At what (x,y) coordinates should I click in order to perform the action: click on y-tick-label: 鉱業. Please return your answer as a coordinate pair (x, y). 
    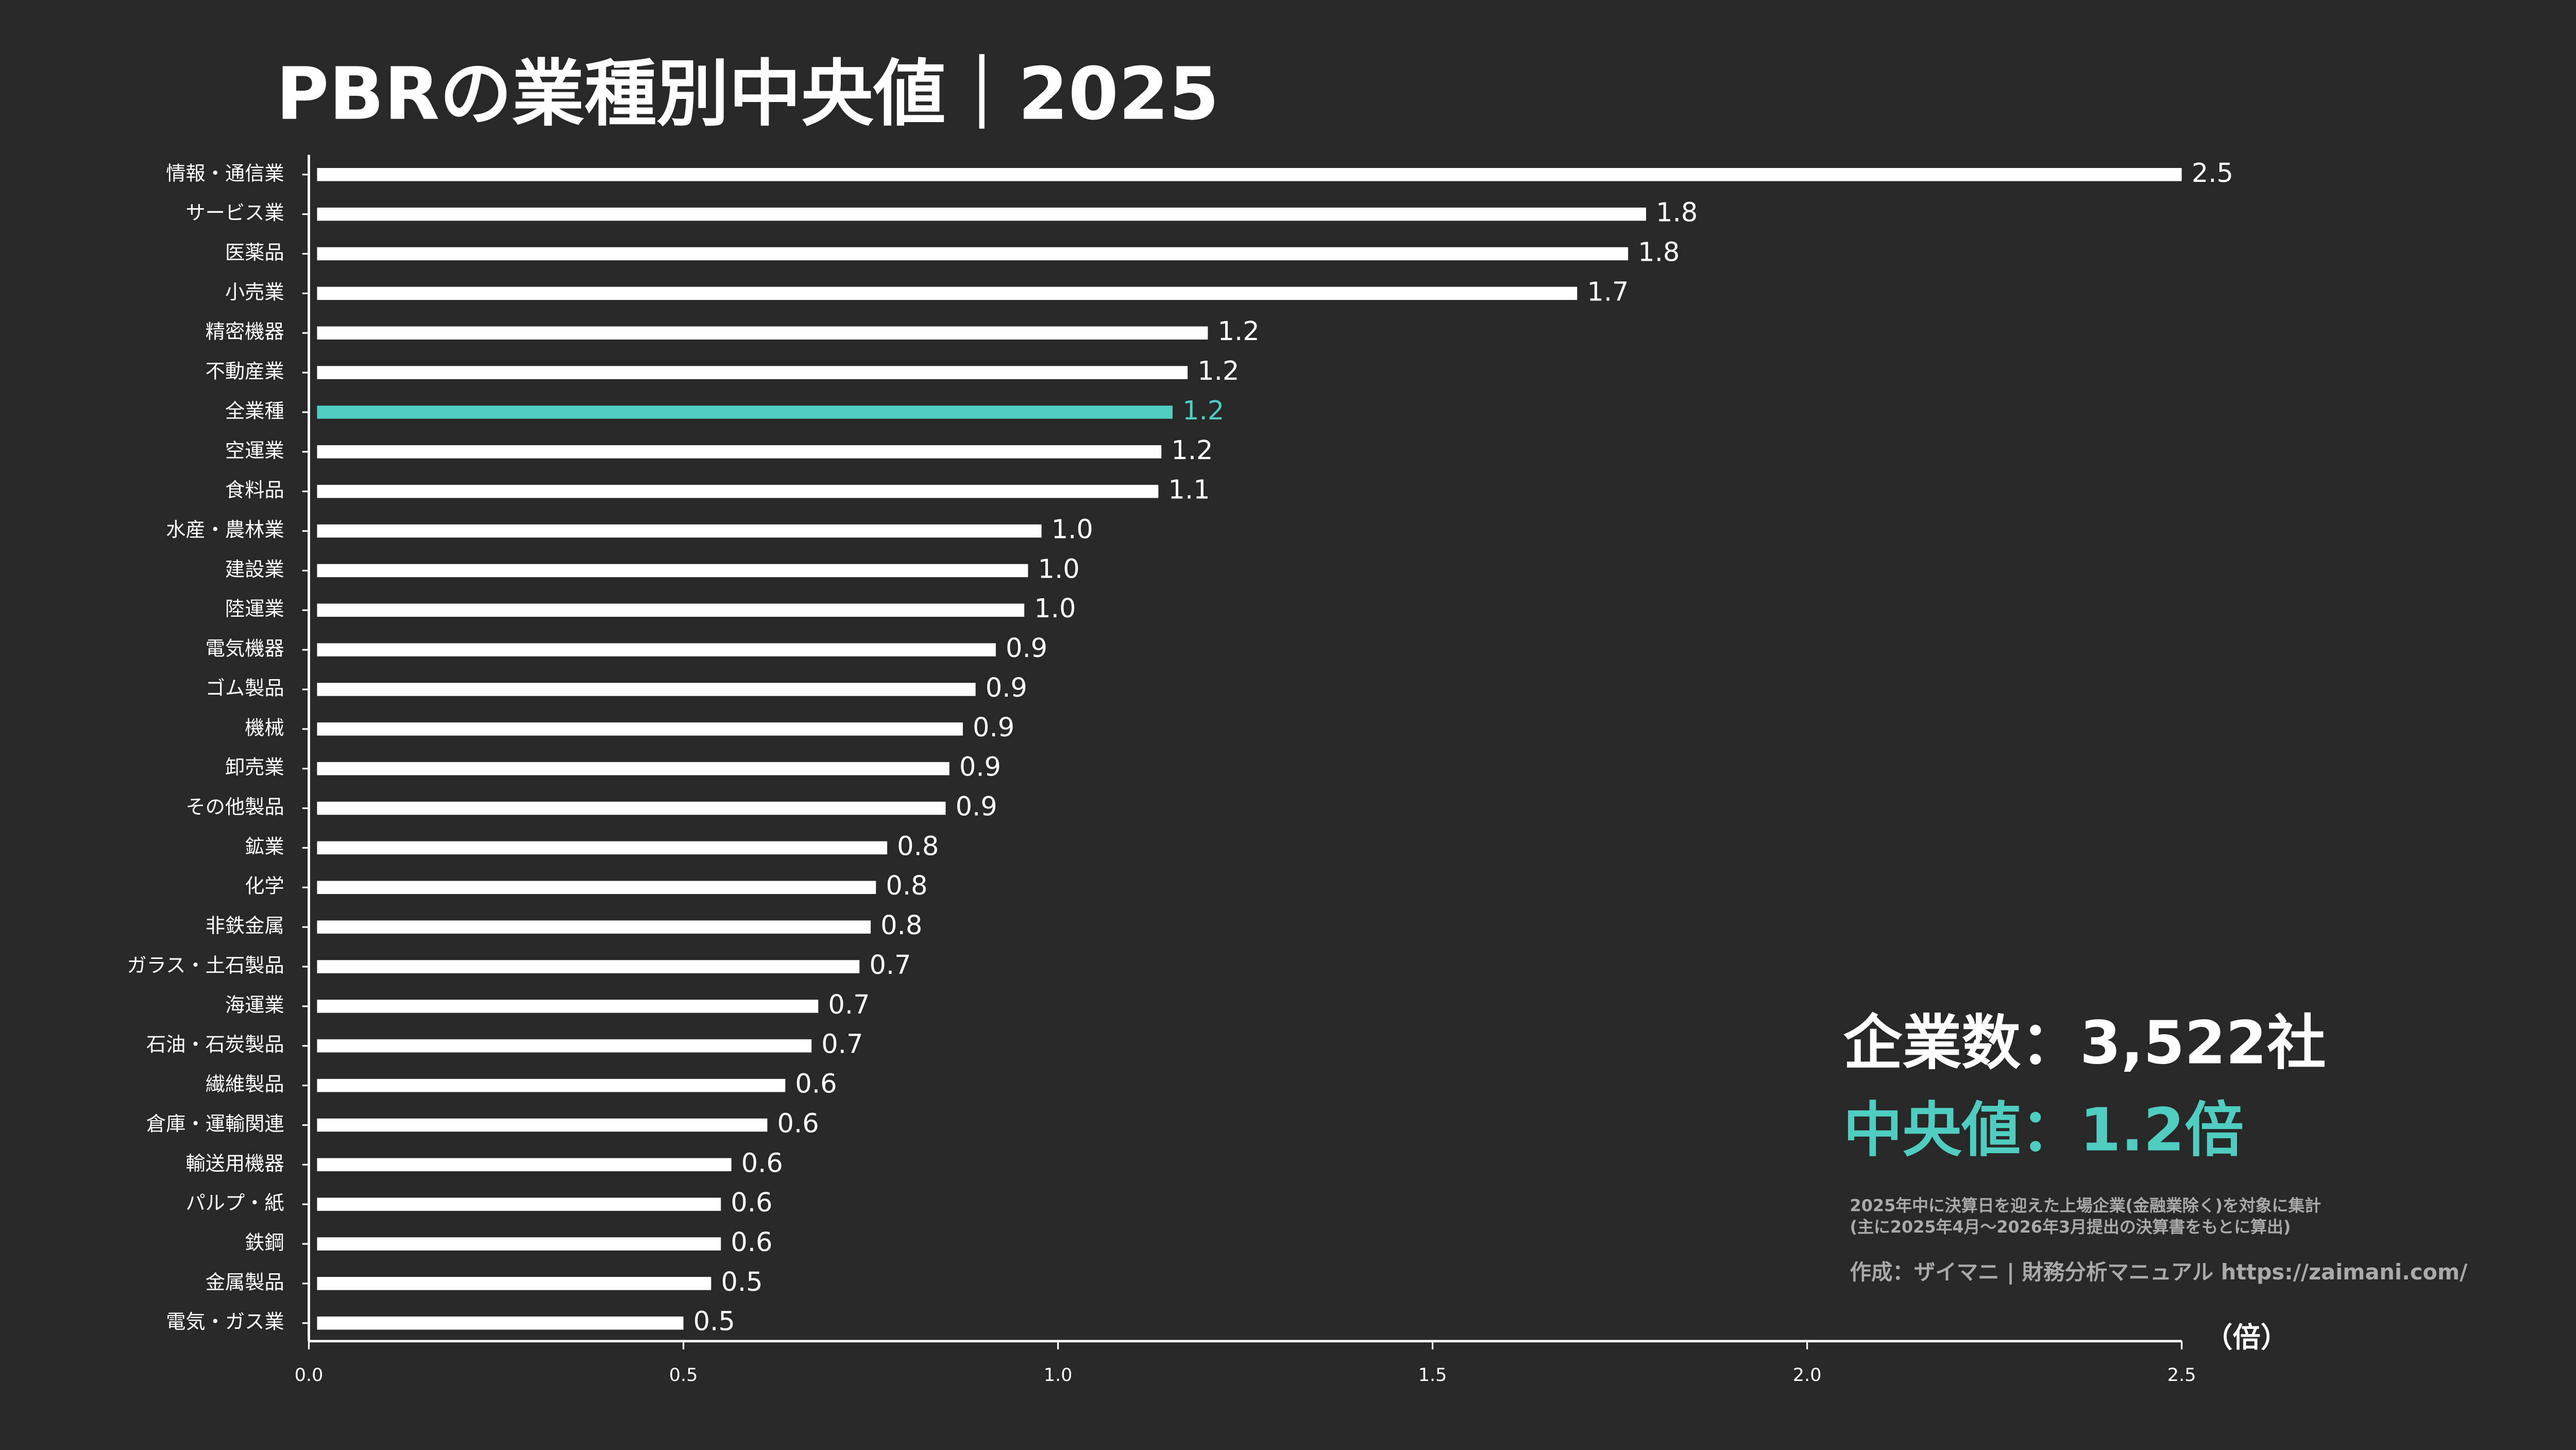
    Looking at the image, I should click on (264, 846).